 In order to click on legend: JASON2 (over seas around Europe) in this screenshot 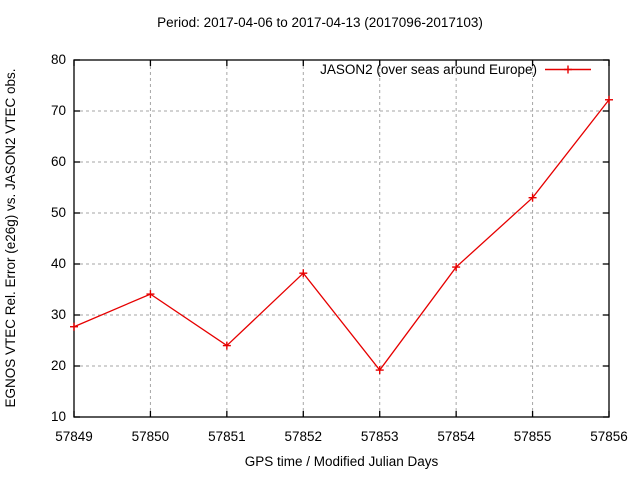, I will do `click(428, 69)`.